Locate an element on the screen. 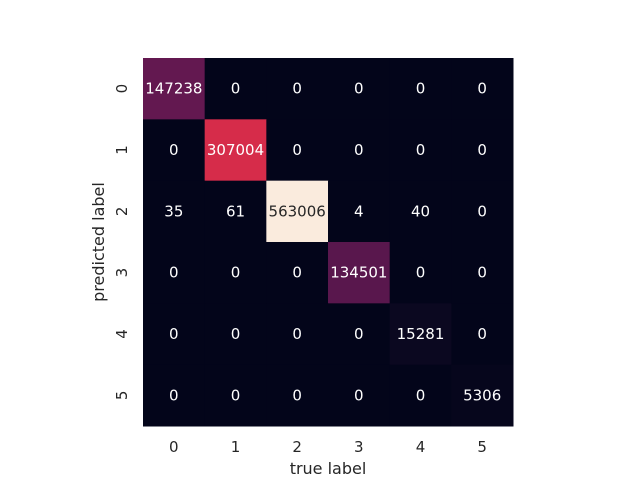 The height and width of the screenshot is (480, 640). x-tick-3: 3 is located at coordinates (359, 447).